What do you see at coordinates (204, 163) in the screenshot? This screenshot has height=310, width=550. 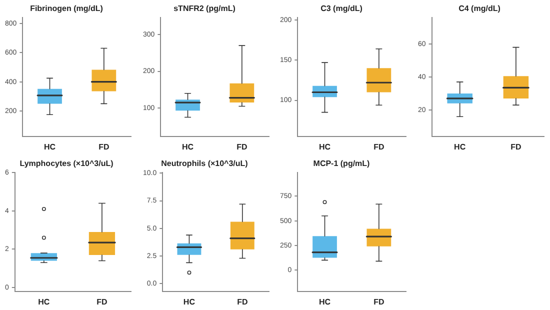 I see `chart-title: Neutrophils (×10^3/uL)` at bounding box center [204, 163].